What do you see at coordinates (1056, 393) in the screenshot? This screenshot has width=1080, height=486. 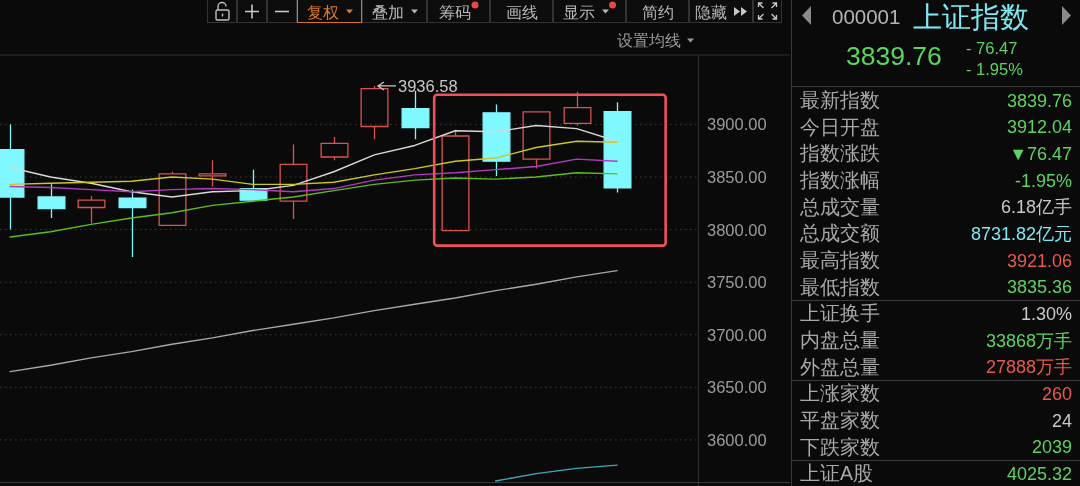 I see `row-value: 260` at bounding box center [1056, 393].